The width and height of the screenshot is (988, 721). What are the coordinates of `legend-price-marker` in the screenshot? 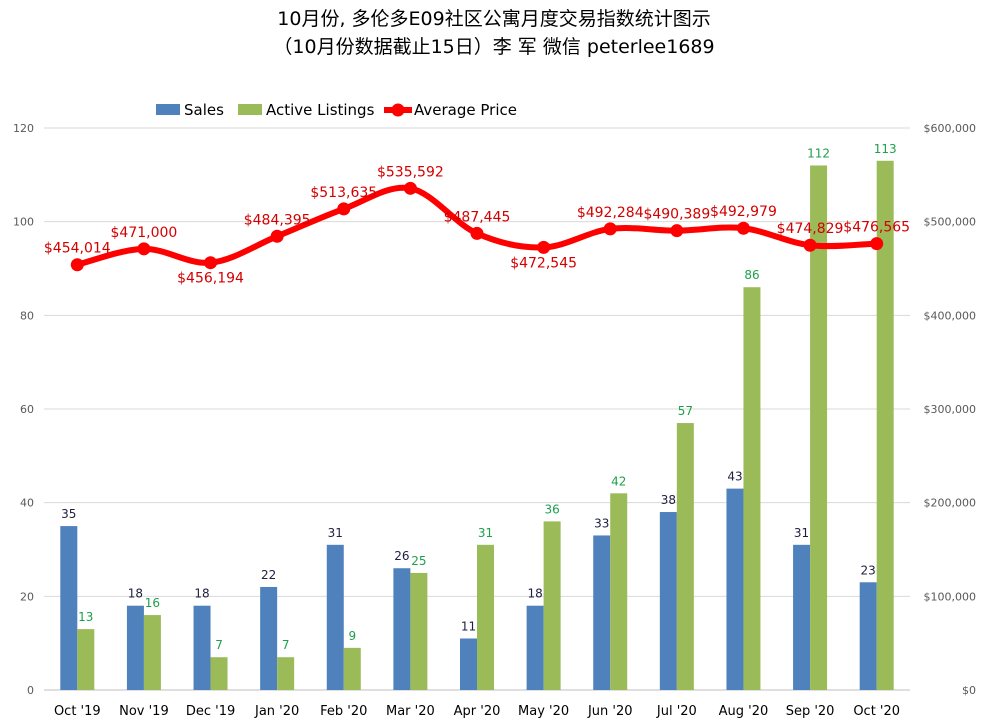 It's located at (398, 110).